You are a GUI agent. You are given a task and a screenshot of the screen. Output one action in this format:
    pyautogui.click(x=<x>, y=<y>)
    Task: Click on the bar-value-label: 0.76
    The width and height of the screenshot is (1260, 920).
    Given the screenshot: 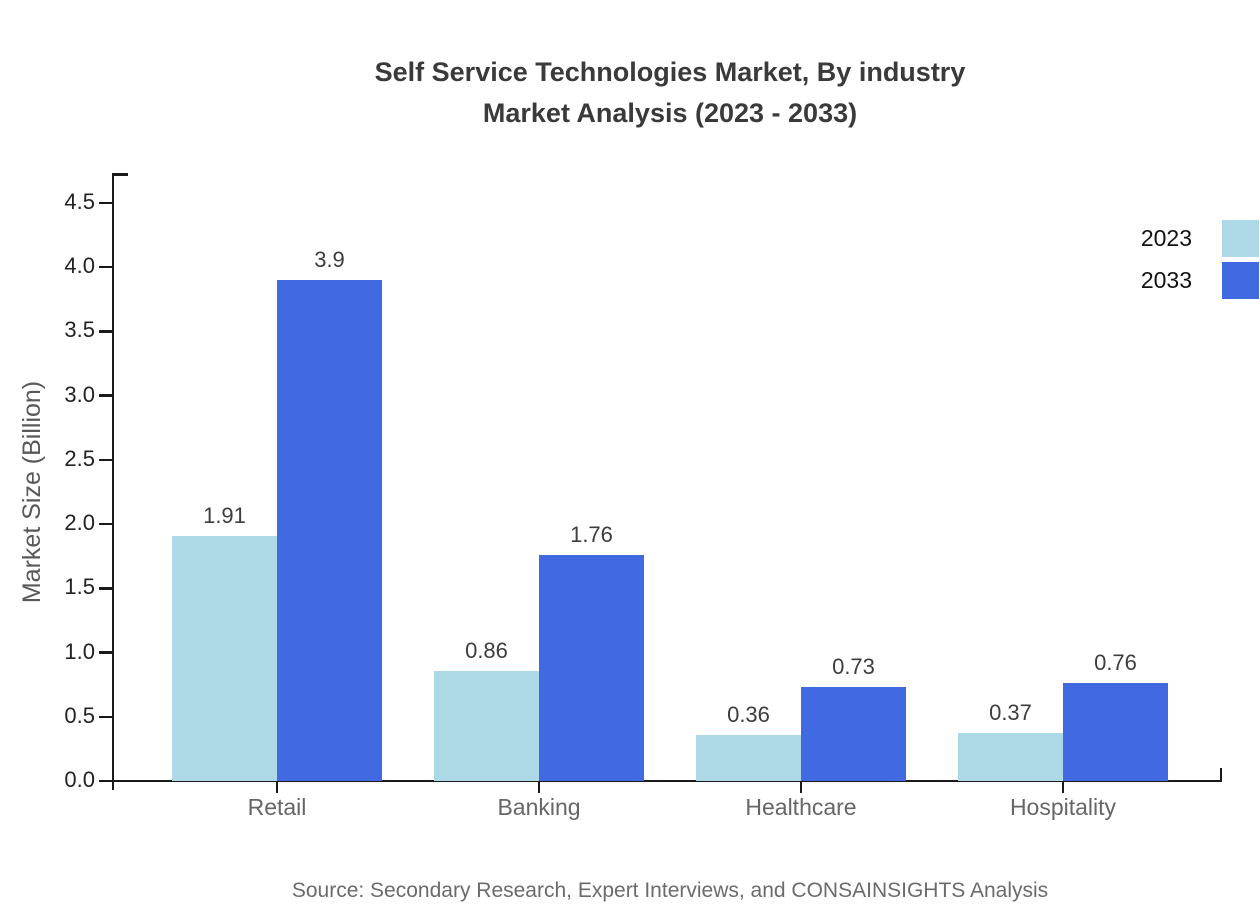 What is the action you would take?
    pyautogui.click(x=1115, y=663)
    